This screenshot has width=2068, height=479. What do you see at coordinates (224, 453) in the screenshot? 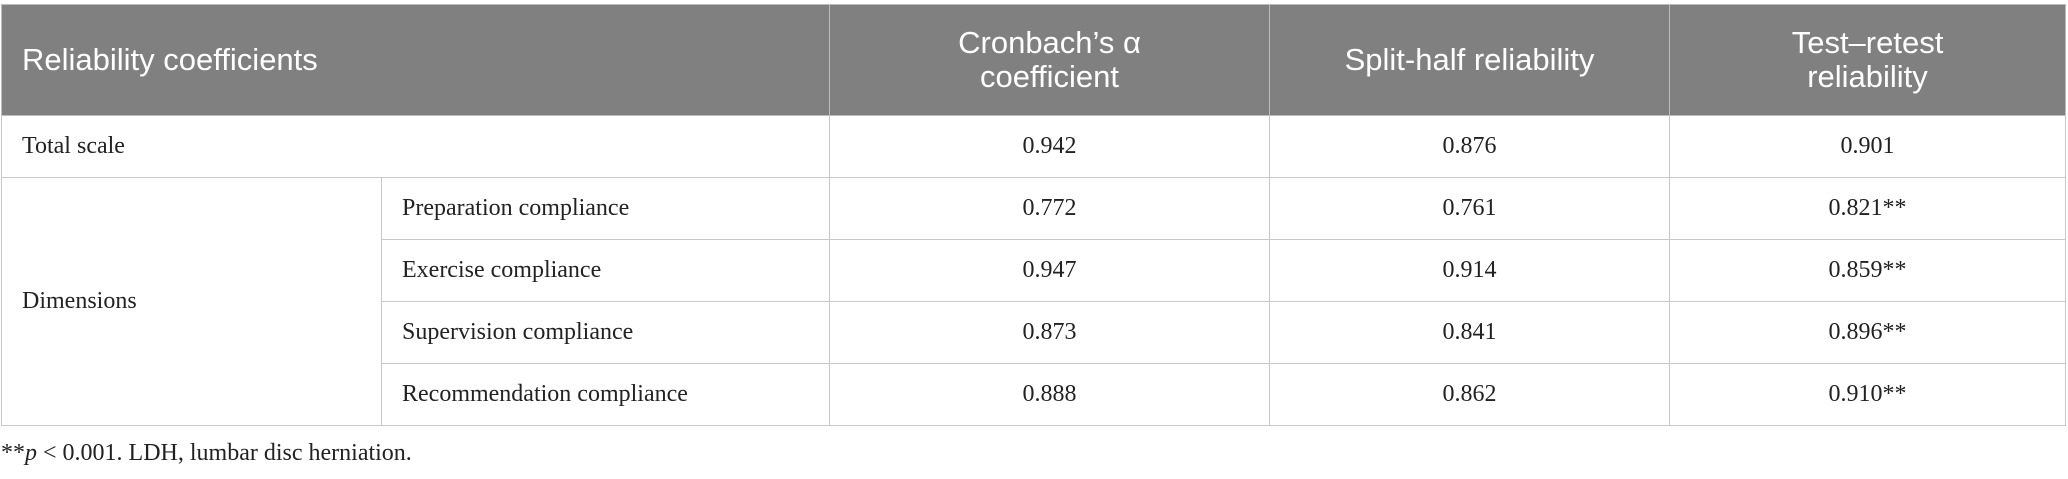
I see `footnote-text: < 0.001. LDH, lumbar disc herniation.` at bounding box center [224, 453].